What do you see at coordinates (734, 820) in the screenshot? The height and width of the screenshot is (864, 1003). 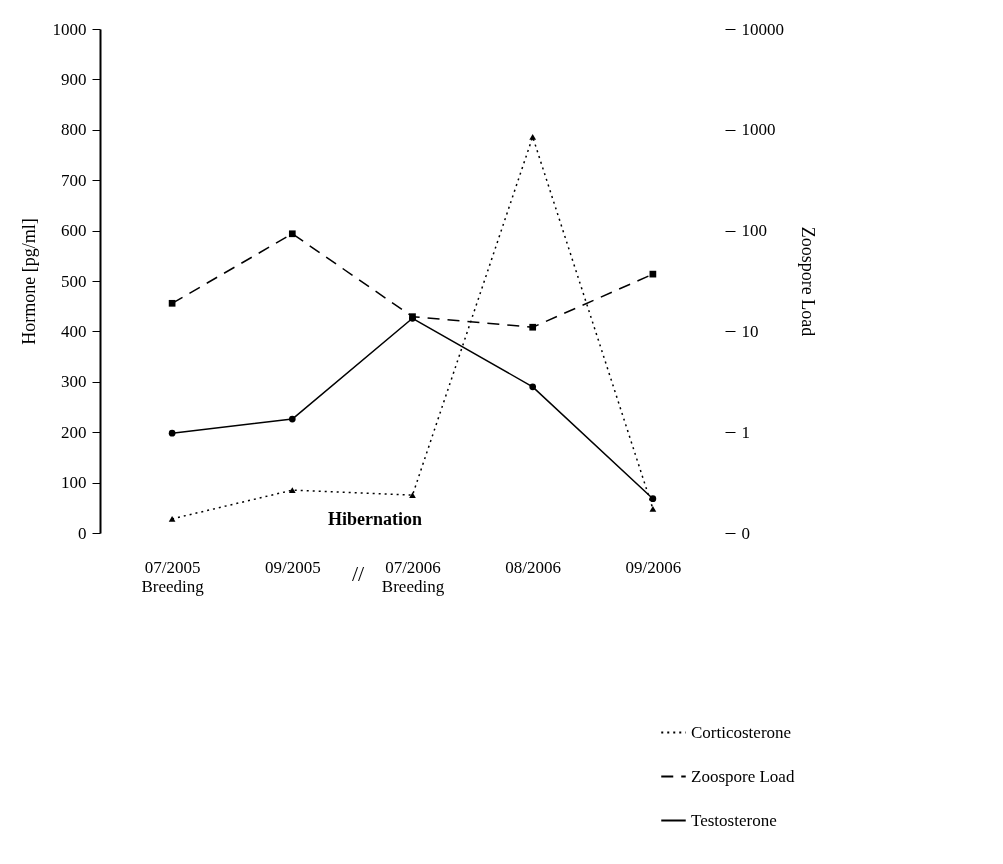 I see `legend-label: Testosterone` at bounding box center [734, 820].